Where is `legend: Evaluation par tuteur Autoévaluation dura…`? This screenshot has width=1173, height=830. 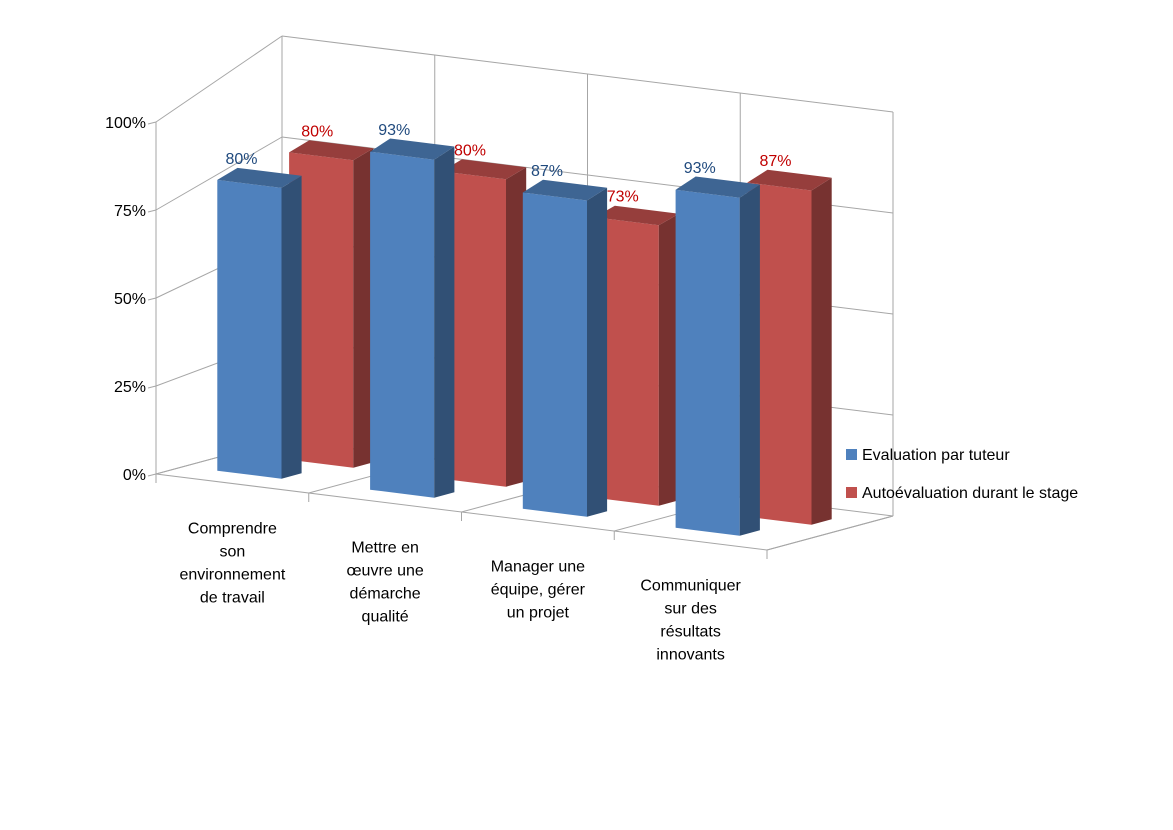 legend: Evaluation par tuteur Autoévaluation dura… is located at coordinates (962, 474).